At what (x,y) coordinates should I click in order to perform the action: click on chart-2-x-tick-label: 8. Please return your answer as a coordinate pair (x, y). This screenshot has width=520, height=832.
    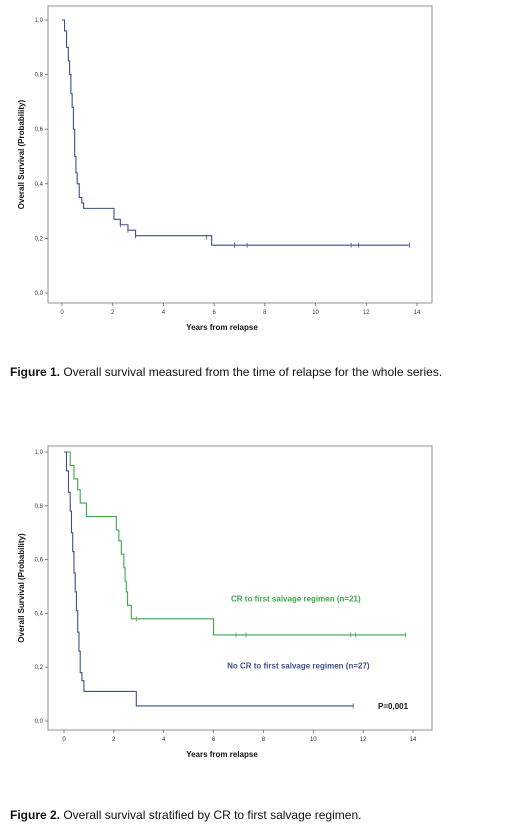
    Looking at the image, I should click on (264, 740).